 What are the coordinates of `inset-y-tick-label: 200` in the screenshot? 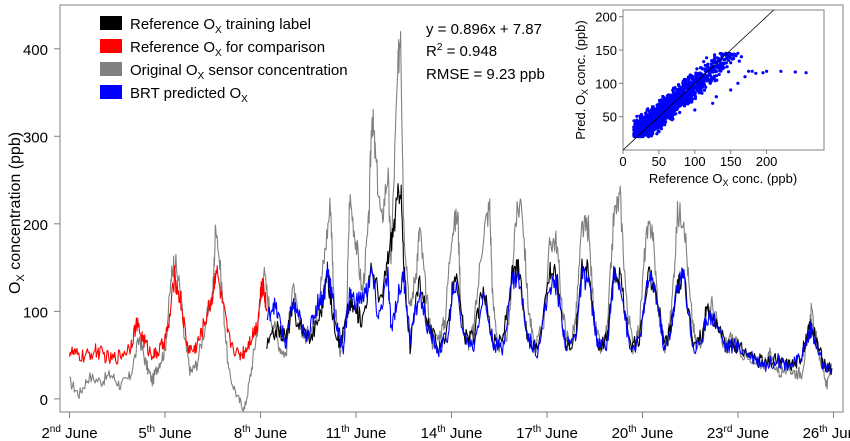 It's located at (606, 17).